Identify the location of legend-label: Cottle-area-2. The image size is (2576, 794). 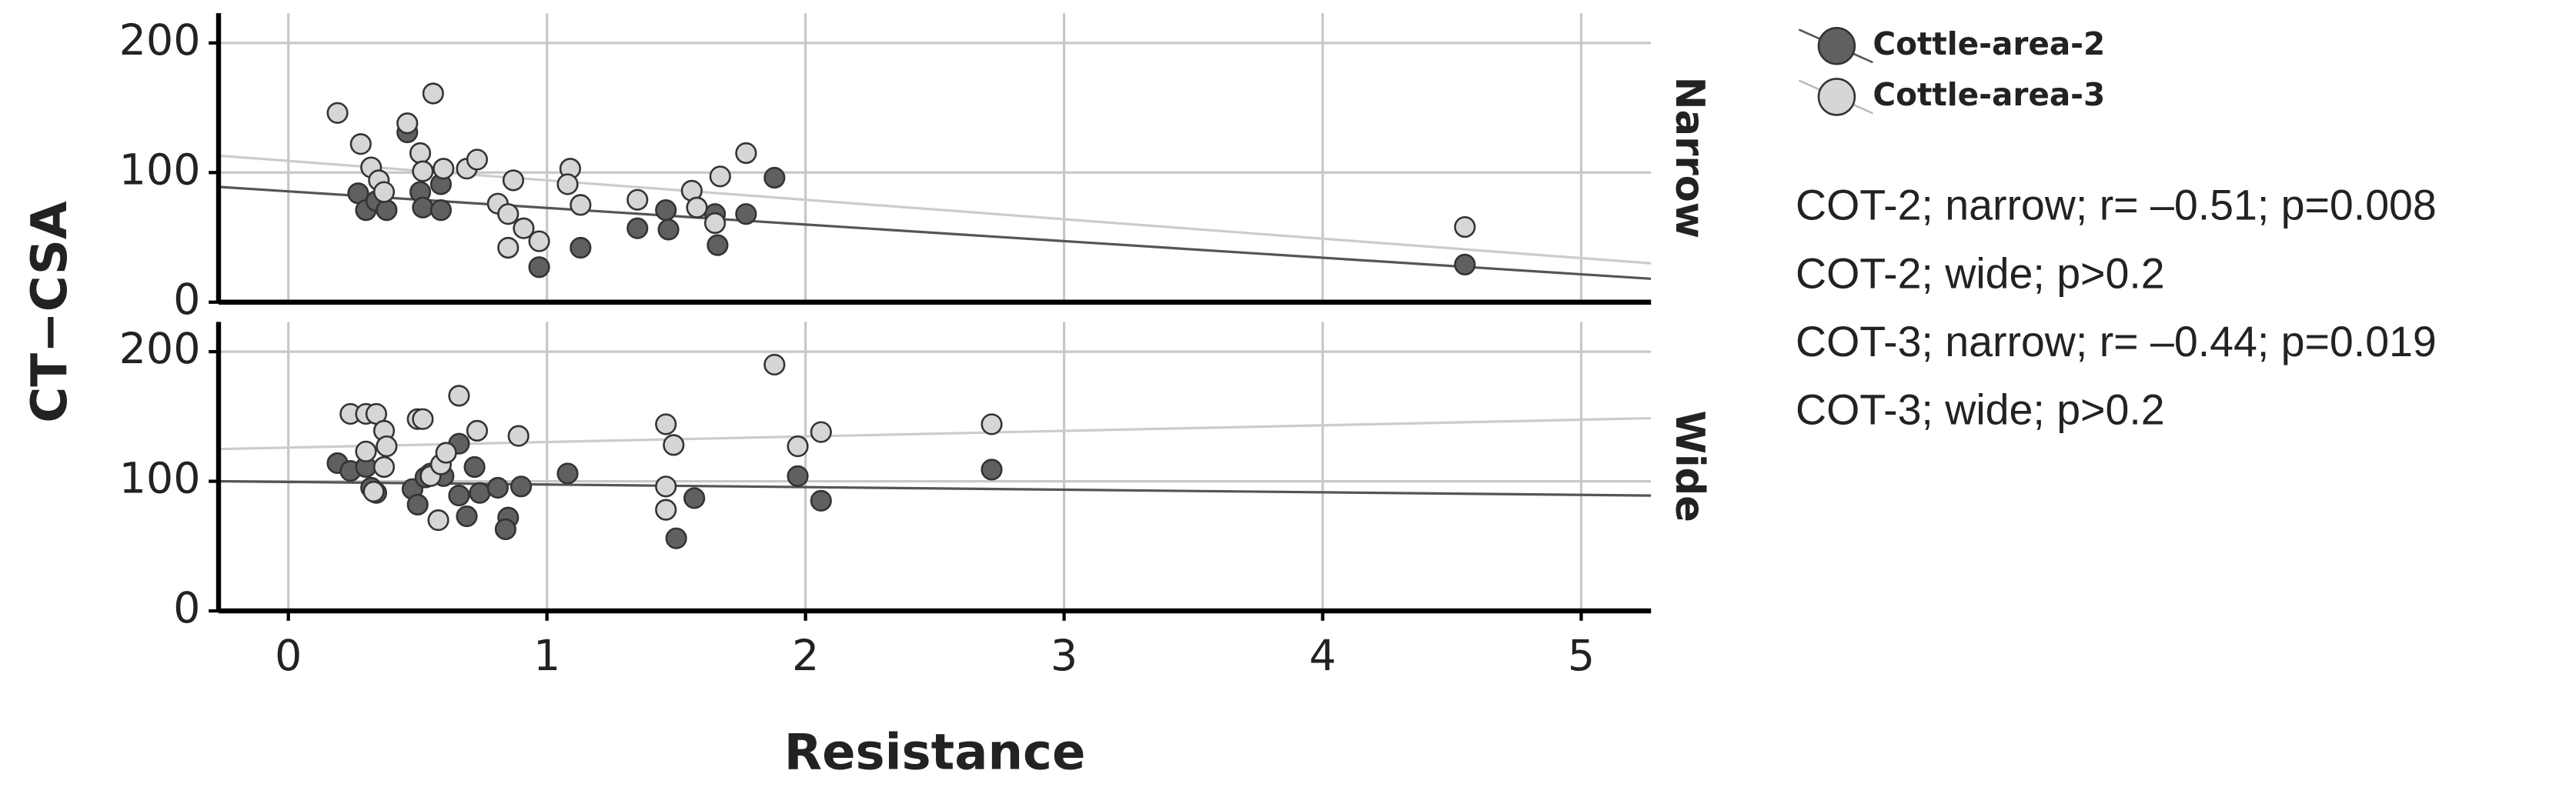
(1989, 44).